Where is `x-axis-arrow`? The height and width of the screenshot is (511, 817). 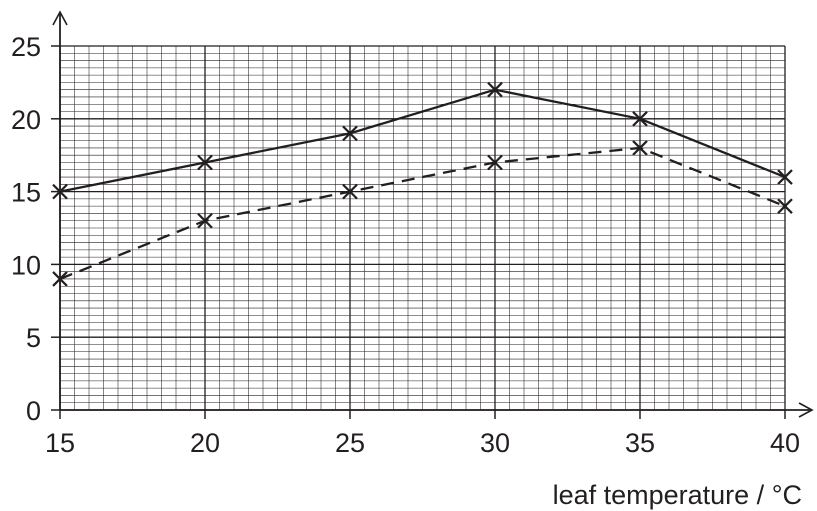 x-axis-arrow is located at coordinates (806, 410).